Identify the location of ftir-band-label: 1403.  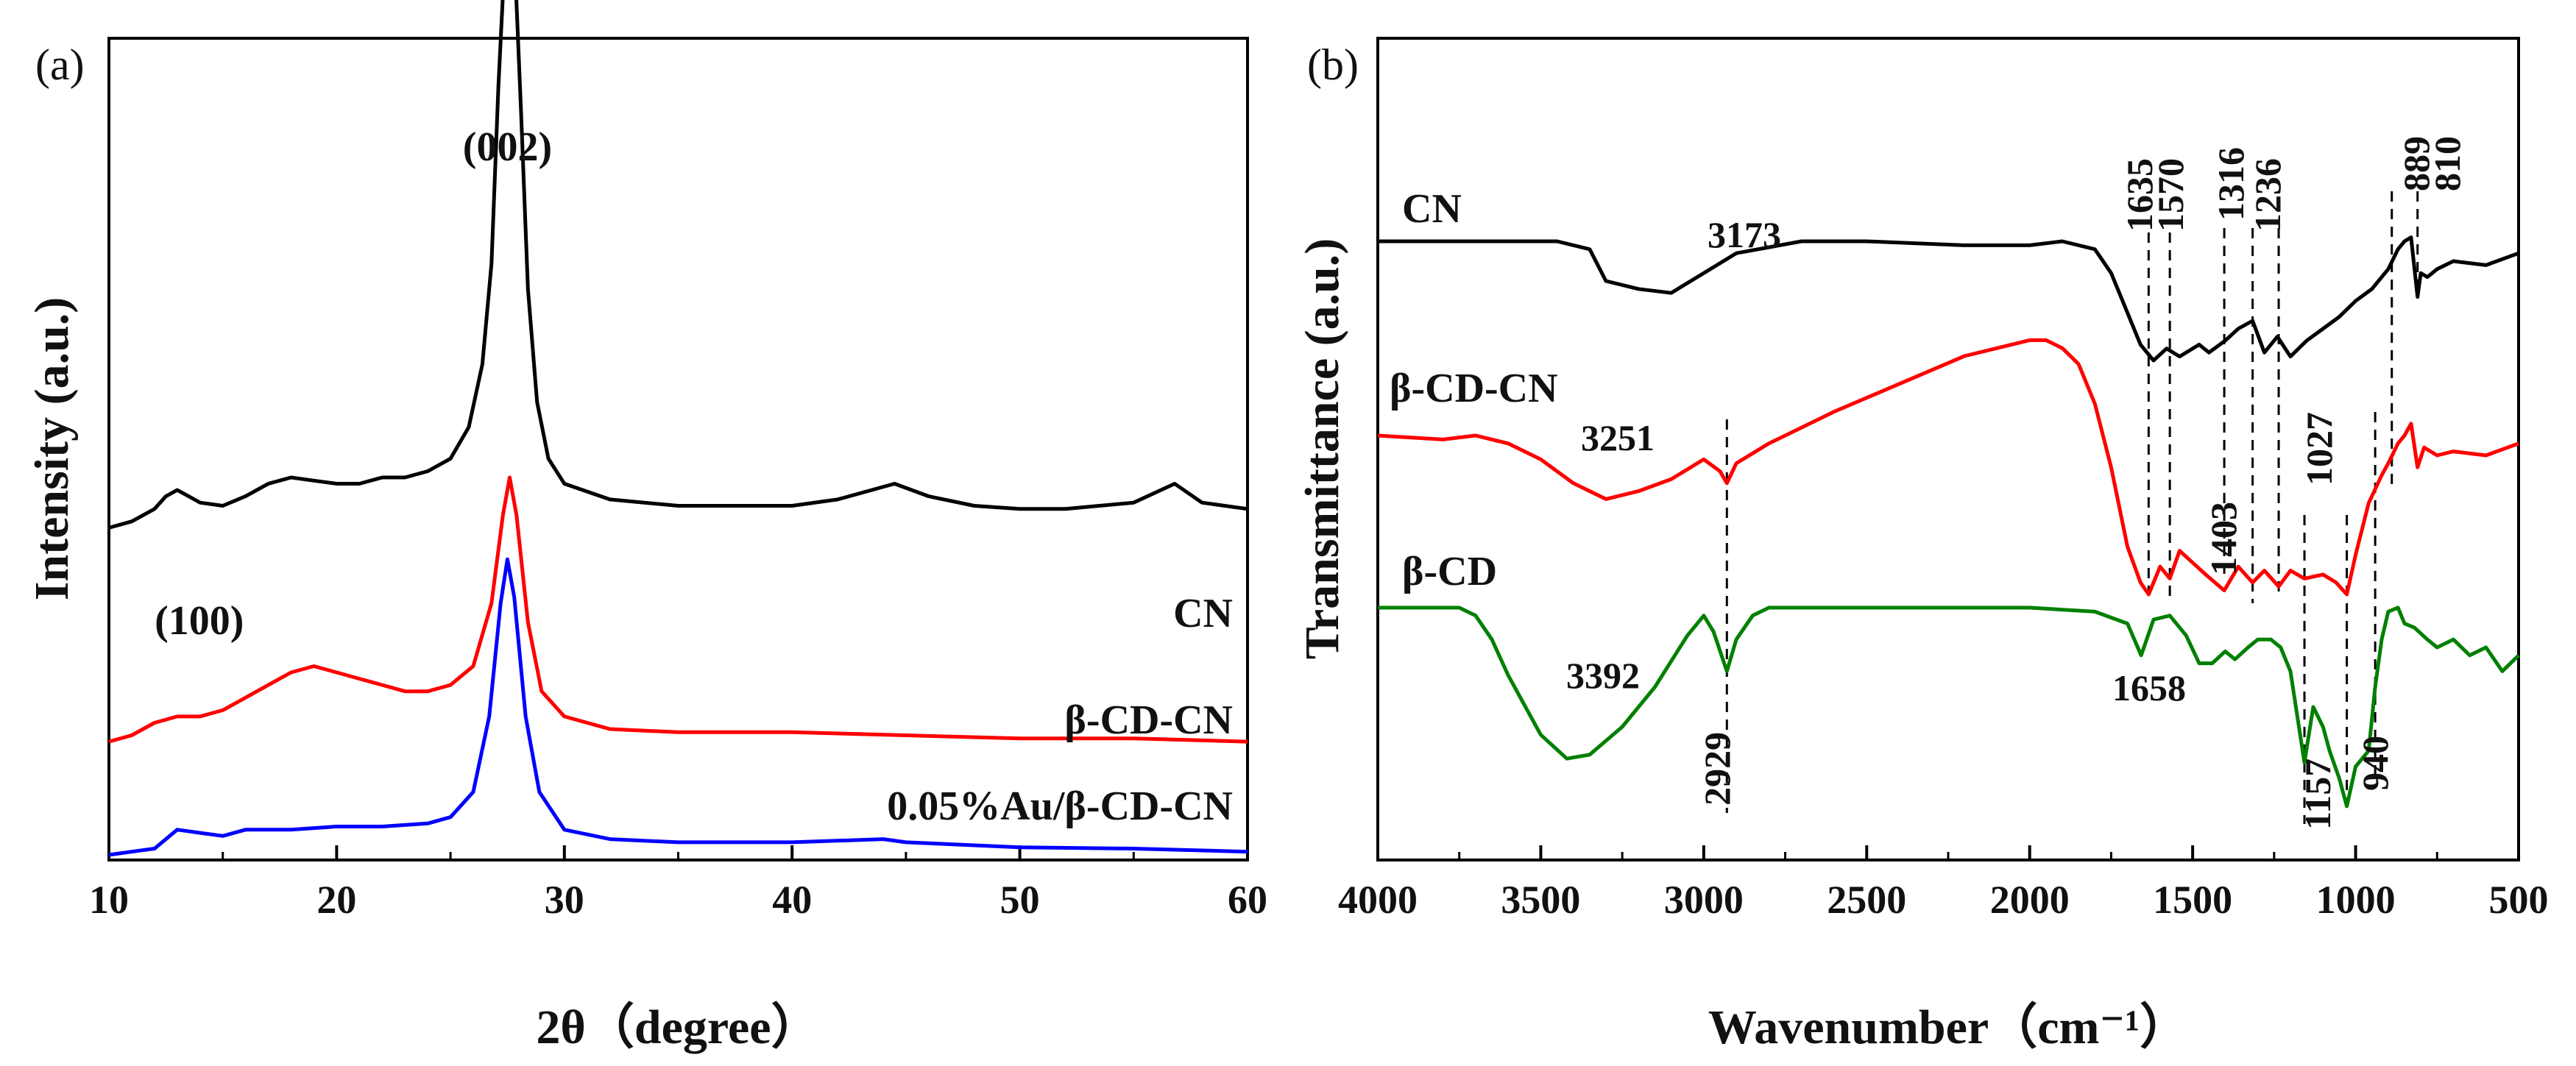
(2223, 538).